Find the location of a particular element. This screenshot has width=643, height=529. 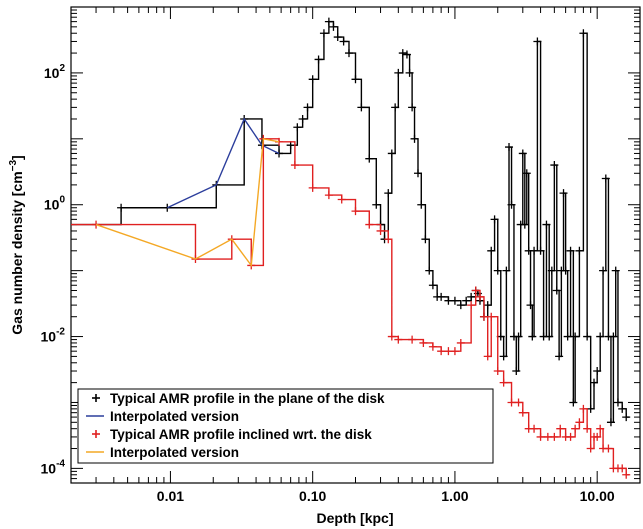

y-axis-title-sup: −3 is located at coordinates (13, 166).